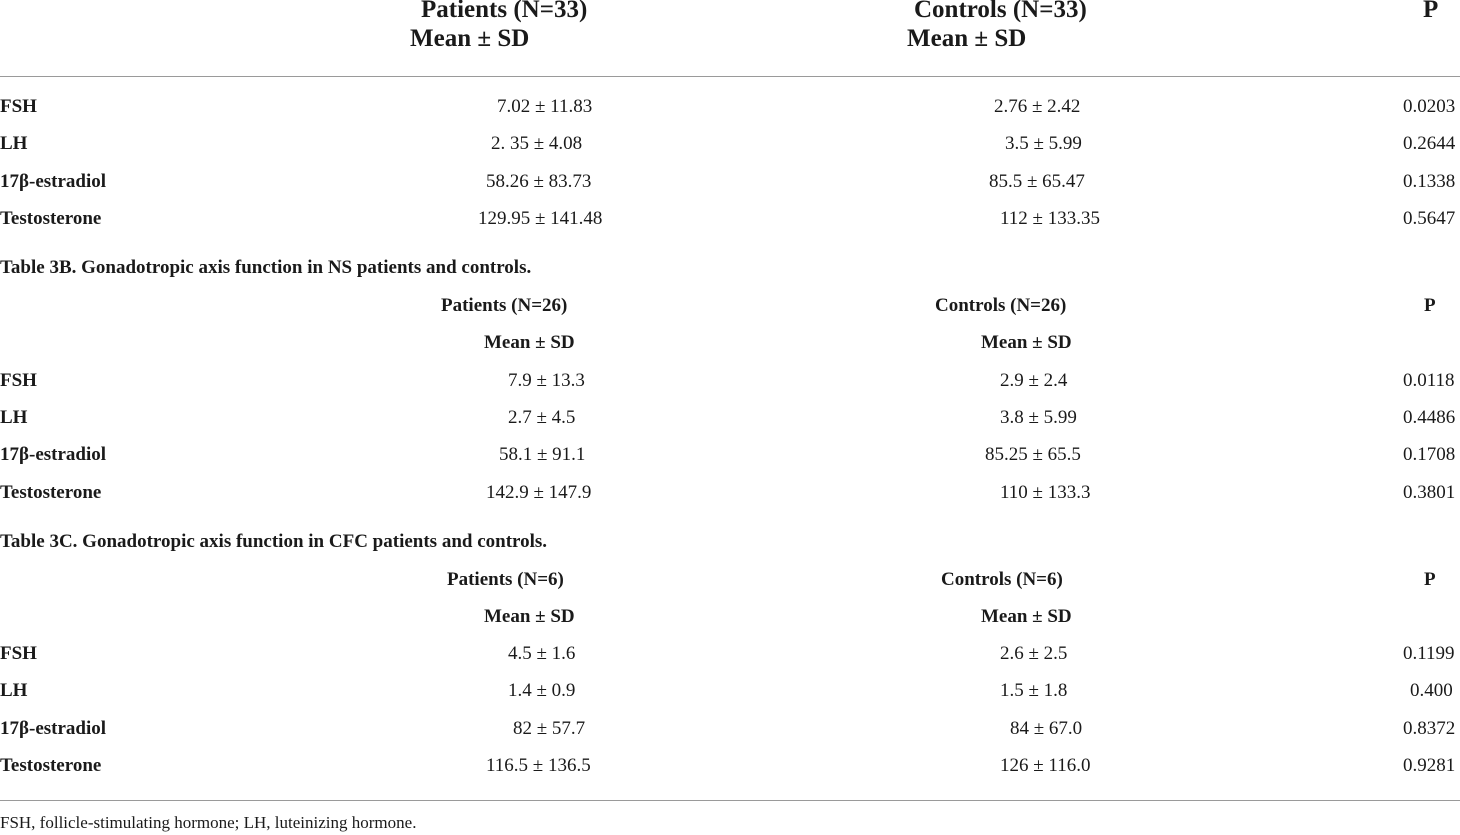 The width and height of the screenshot is (1460, 835). Describe the element at coordinates (538, 765) in the screenshot. I see `table-c-row-patients: 116.5 ± 136.5` at that location.